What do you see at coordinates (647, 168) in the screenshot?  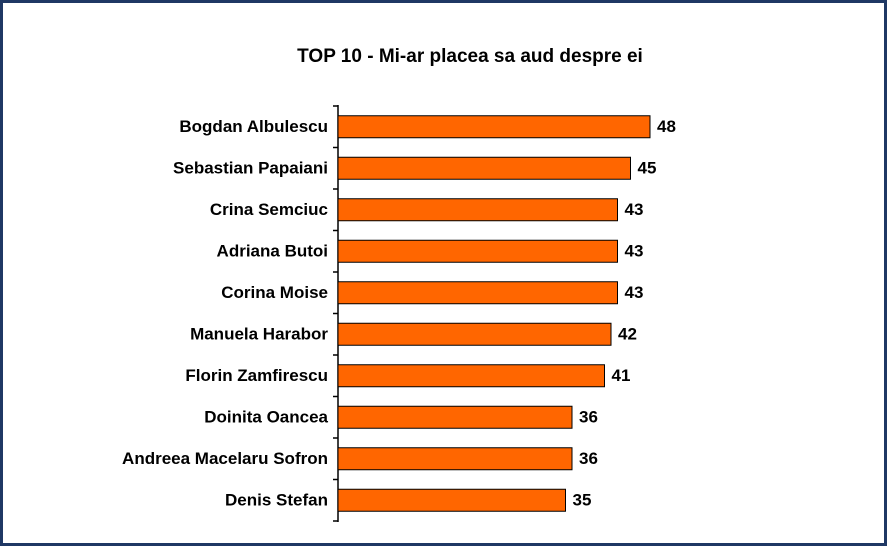 I see `value-label: 45` at bounding box center [647, 168].